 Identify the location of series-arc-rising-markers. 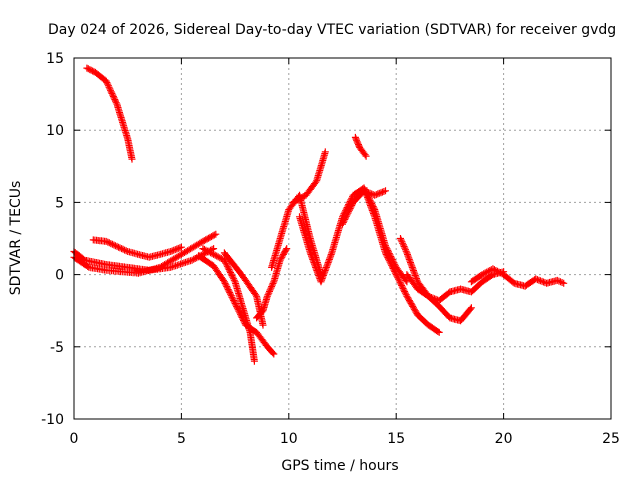
(272, 283).